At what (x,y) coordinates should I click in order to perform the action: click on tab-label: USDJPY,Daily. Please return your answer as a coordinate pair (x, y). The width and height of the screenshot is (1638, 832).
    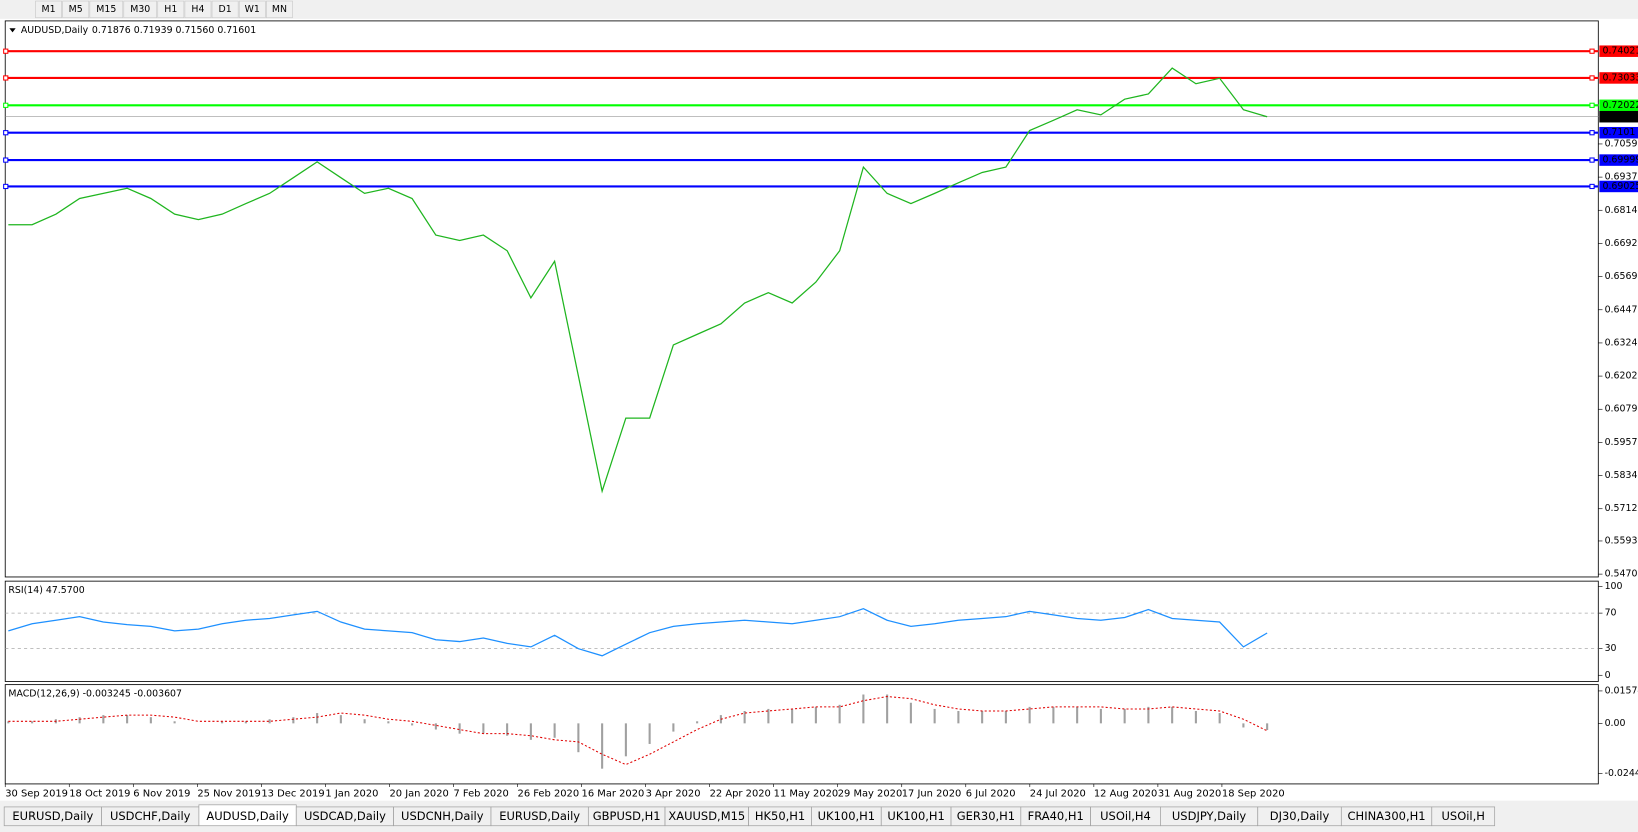
    Looking at the image, I should click on (1209, 816).